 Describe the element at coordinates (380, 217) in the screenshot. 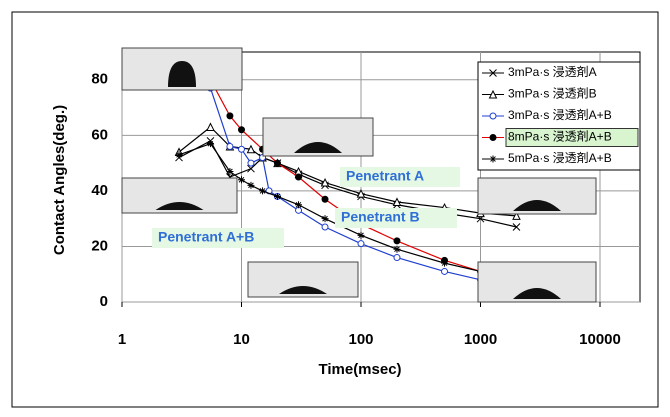

I see `annotation: Penetrant B` at that location.